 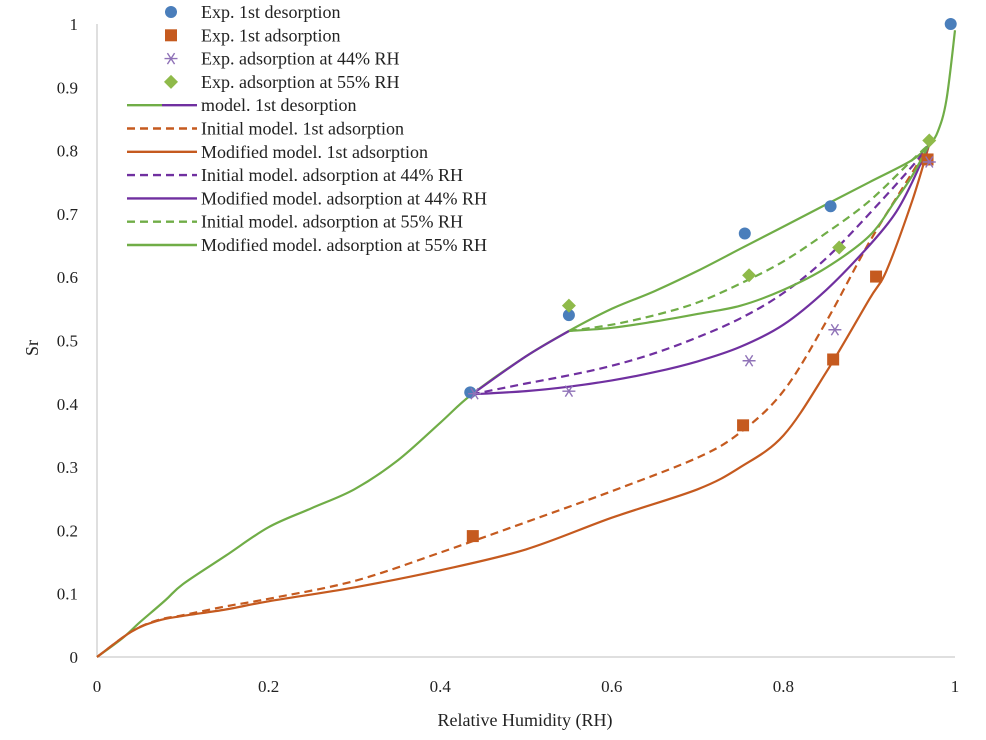 I want to click on y-tick-label: 0.2, so click(x=67, y=530).